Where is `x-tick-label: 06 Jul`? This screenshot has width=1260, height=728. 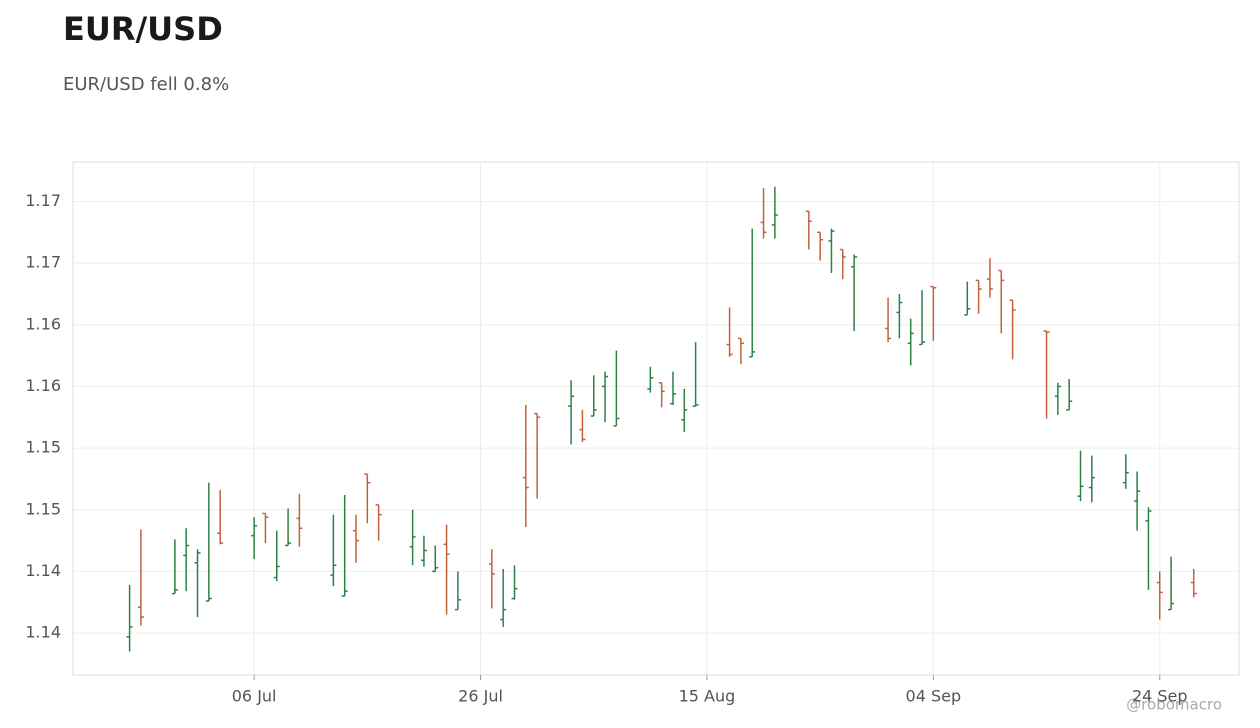 x-tick-label: 06 Jul is located at coordinates (254, 696).